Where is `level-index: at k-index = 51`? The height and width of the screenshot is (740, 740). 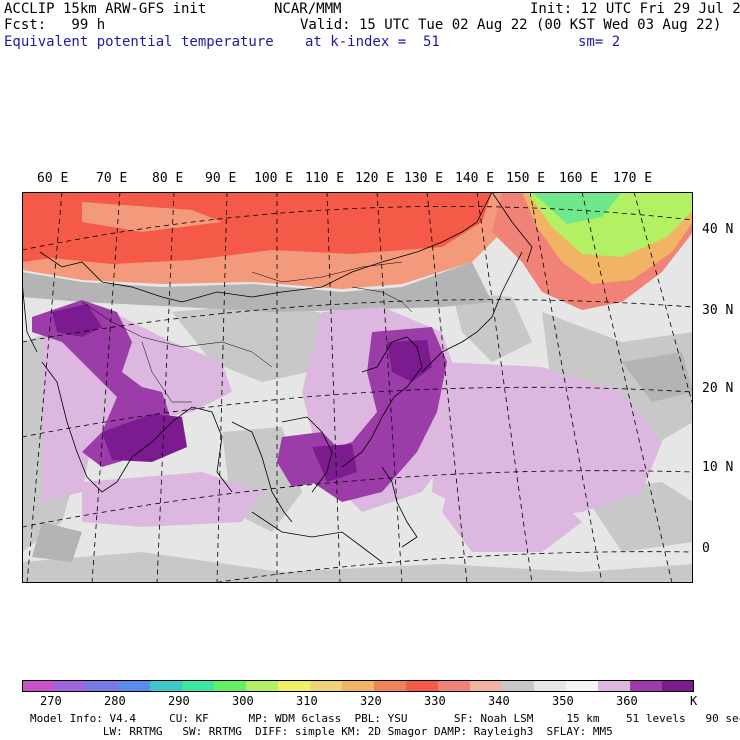 level-index: at k-index = 51 is located at coordinates (372, 42).